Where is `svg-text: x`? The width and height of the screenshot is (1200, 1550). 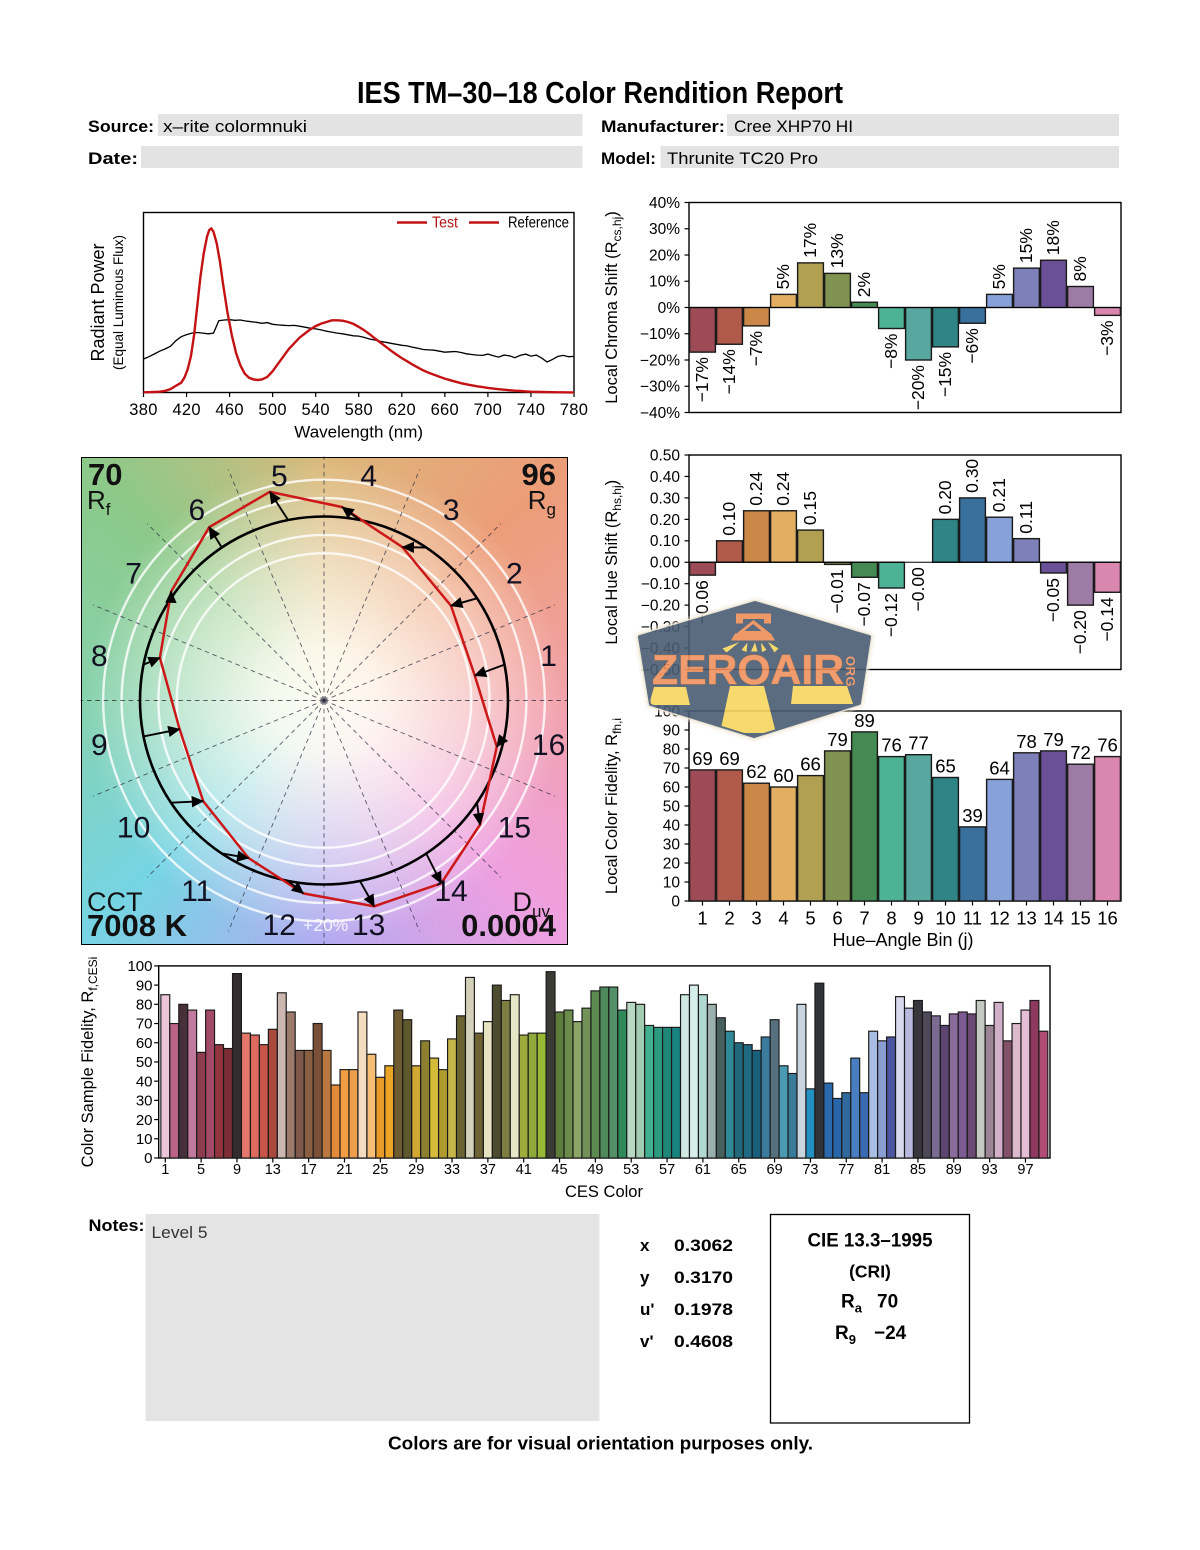 svg-text: x is located at coordinates (645, 1245).